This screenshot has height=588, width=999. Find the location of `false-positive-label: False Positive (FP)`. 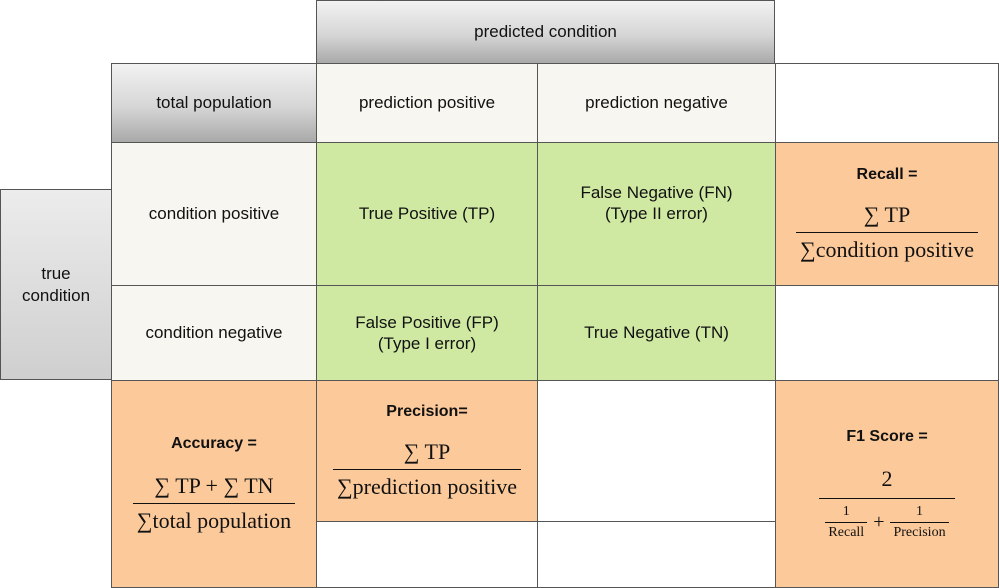

false-positive-label: False Positive (FP) is located at coordinates (427, 322).